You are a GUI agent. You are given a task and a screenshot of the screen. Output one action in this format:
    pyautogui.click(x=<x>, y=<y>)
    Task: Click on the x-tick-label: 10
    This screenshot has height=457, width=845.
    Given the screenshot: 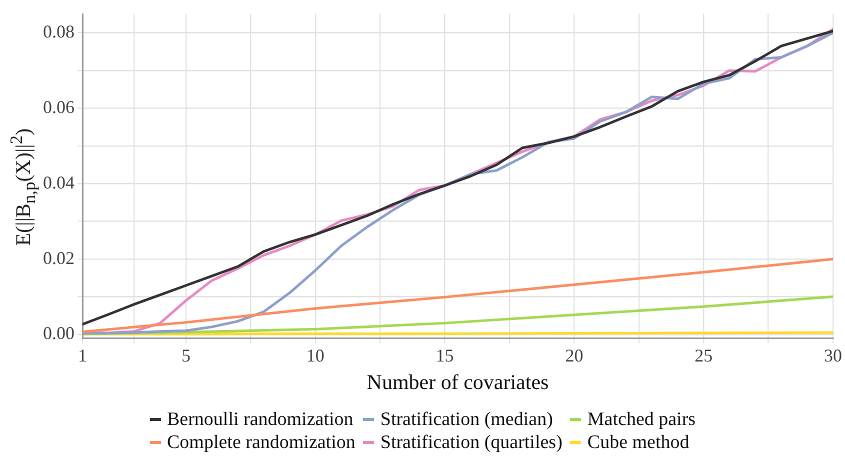 What is the action you would take?
    pyautogui.click(x=315, y=356)
    